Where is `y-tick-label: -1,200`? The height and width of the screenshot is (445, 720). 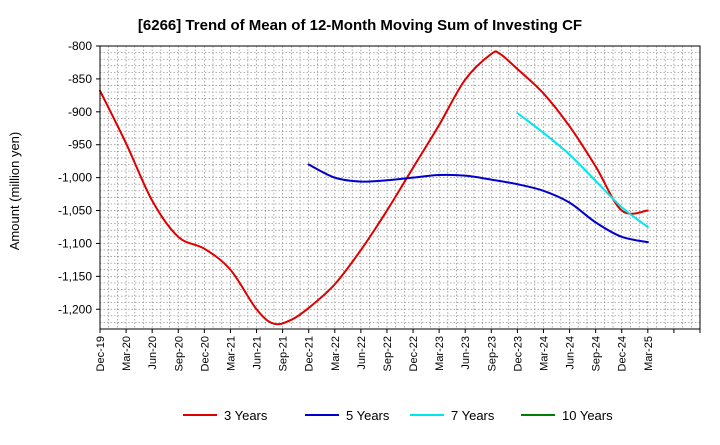 y-tick-label: -1,200 is located at coordinates (75, 309).